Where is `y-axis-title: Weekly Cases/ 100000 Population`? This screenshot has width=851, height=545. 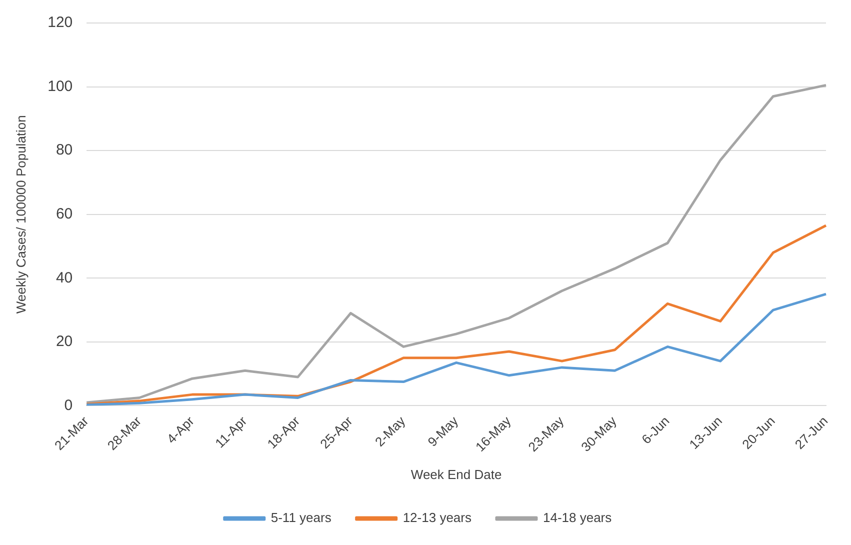
y-axis-title: Weekly Cases/ 100000 Population is located at coordinates (20, 214).